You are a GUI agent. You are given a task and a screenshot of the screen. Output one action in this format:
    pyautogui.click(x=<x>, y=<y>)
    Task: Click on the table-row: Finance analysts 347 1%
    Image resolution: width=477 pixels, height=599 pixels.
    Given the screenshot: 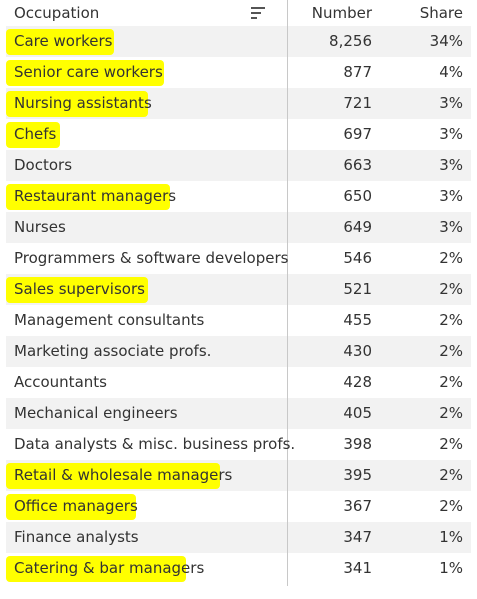 What is the action you would take?
    pyautogui.click(x=238, y=537)
    